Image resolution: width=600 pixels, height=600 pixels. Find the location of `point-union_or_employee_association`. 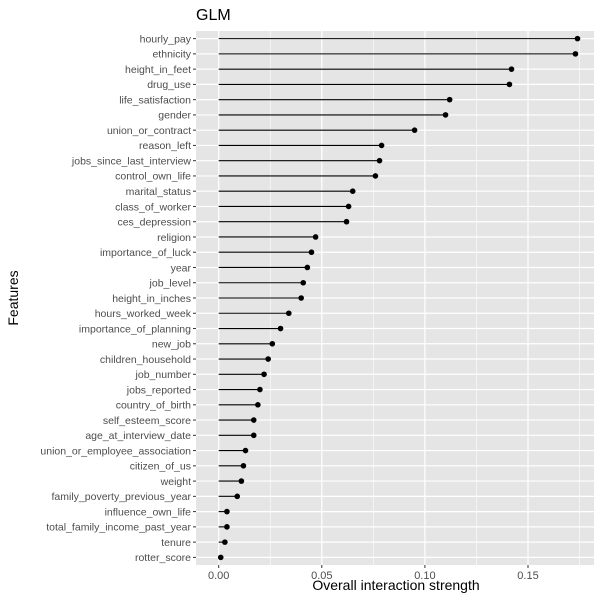

point-union_or_employee_association is located at coordinates (245, 450).